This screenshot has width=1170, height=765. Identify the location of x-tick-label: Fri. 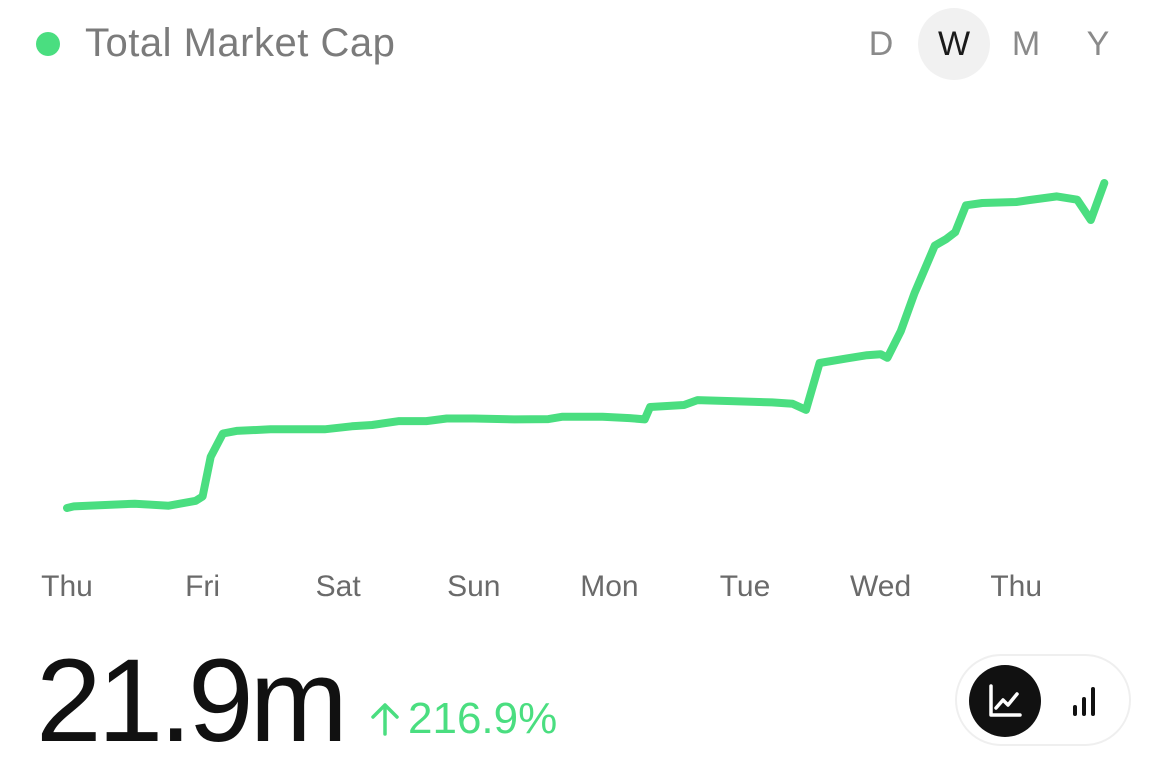
(202, 586).